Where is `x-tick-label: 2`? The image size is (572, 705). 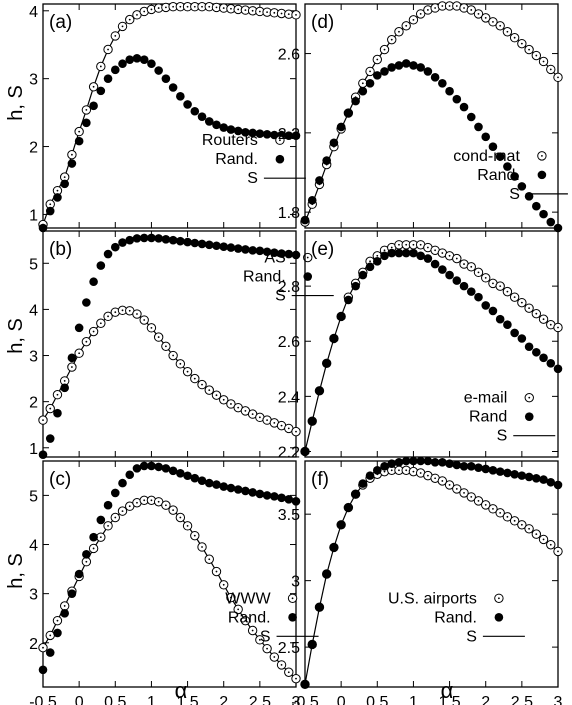 x-tick-label: 2 is located at coordinates (223, 699).